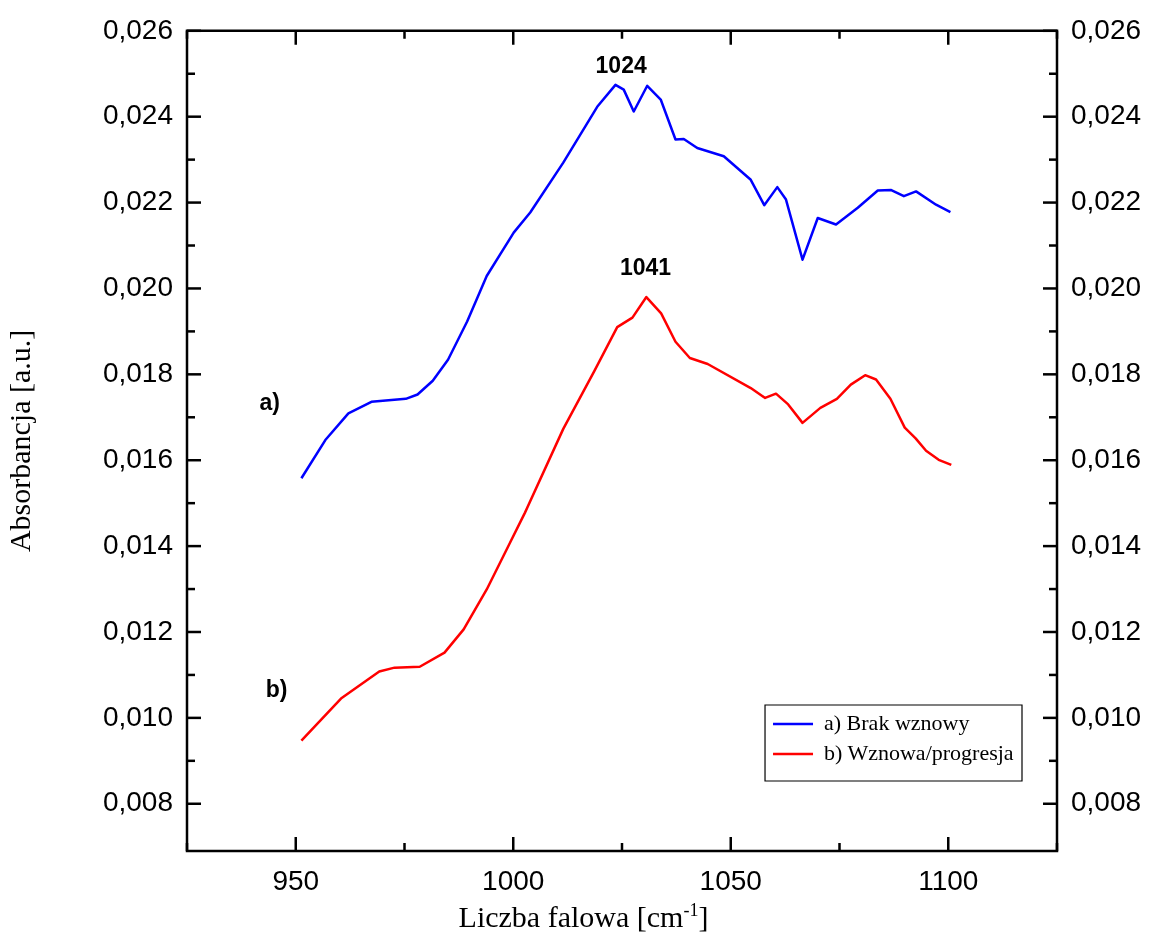  Describe the element at coordinates (137, 373) in the screenshot. I see `y-tick-label: 0,018` at that location.